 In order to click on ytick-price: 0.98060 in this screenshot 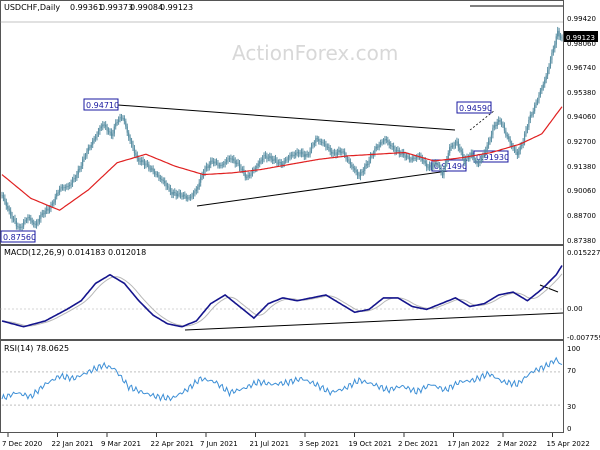, I will do `click(581, 44)`.